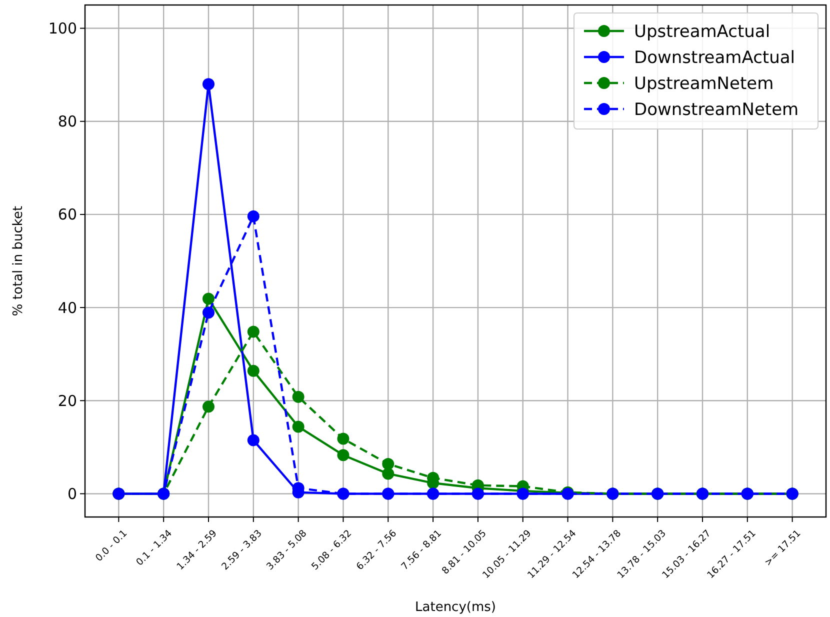  I want to click on y-tick-label: 100, so click(62, 29).